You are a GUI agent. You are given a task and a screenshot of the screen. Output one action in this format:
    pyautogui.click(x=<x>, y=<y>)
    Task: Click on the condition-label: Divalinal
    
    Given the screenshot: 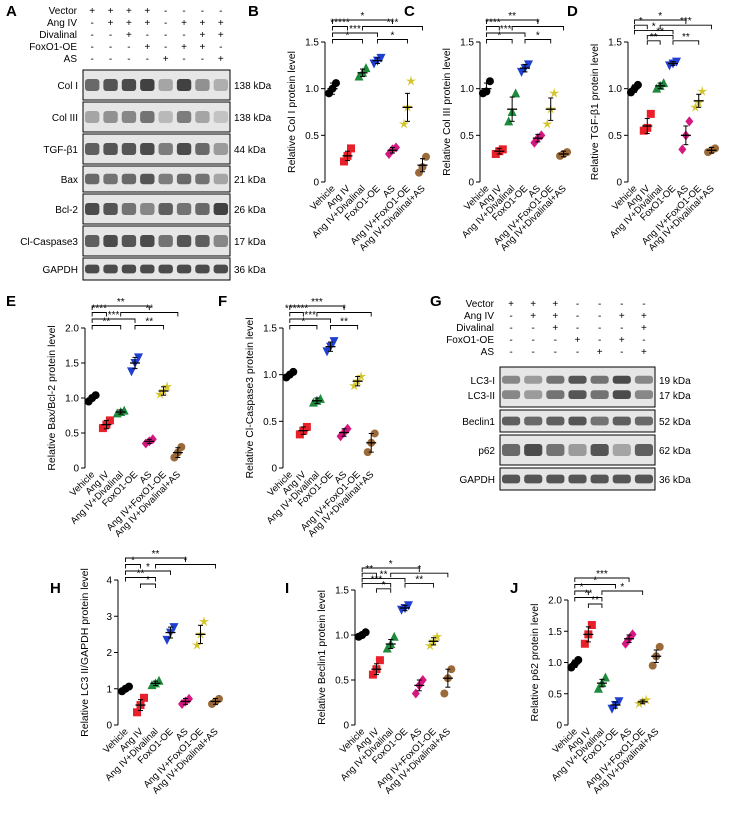 What is the action you would take?
    pyautogui.click(x=58, y=35)
    